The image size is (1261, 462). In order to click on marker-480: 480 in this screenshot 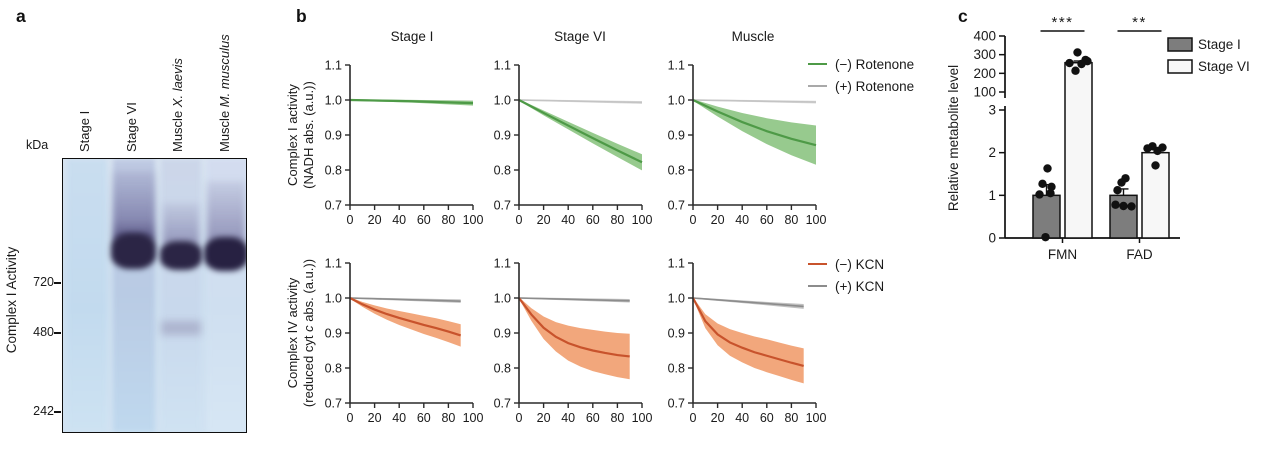, I will do `click(43, 332)`.